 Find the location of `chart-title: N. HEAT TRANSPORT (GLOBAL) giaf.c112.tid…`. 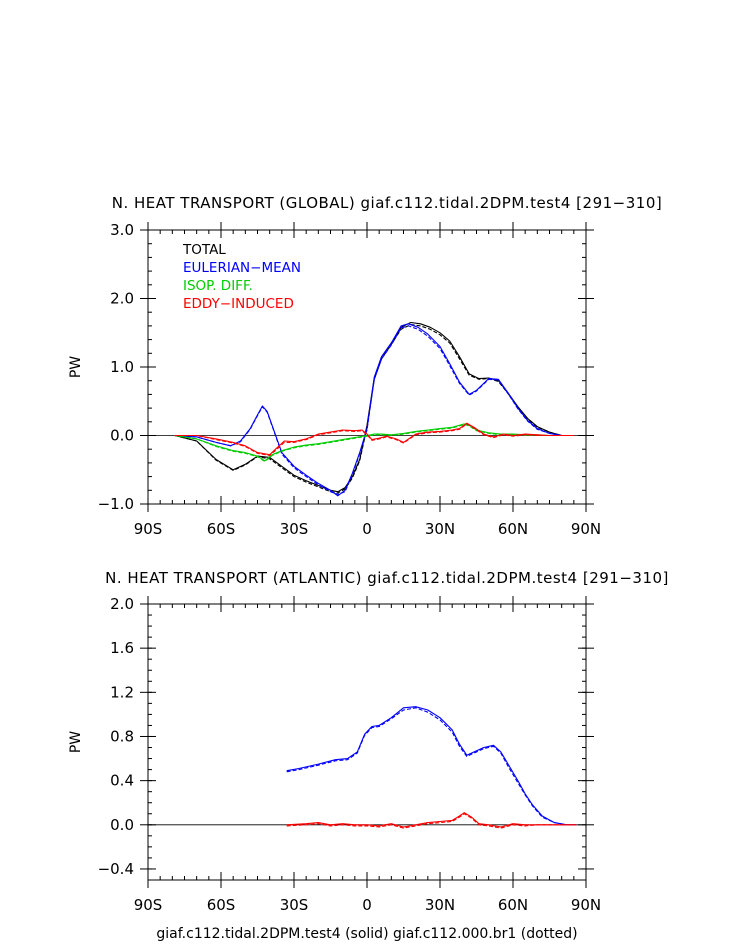

chart-title: N. HEAT TRANSPORT (GLOBAL) giaf.c112.tid… is located at coordinates (387, 203).